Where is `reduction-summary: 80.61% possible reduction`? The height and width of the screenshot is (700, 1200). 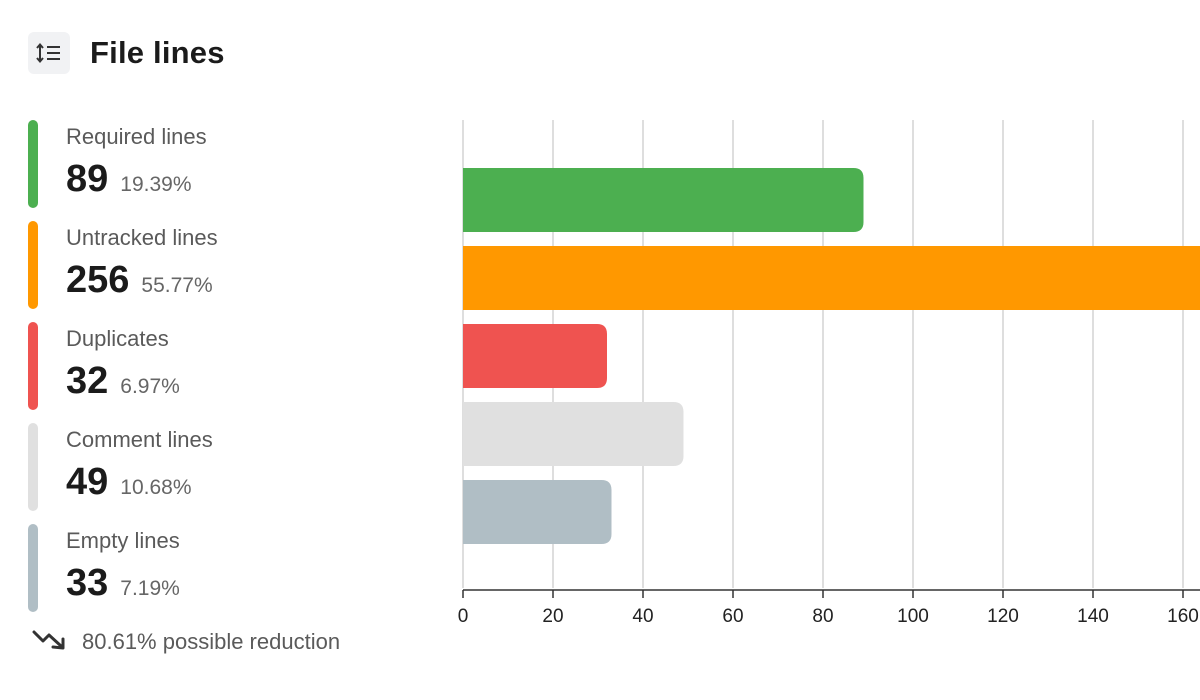 reduction-summary: 80.61% possible reduction is located at coordinates (186, 641).